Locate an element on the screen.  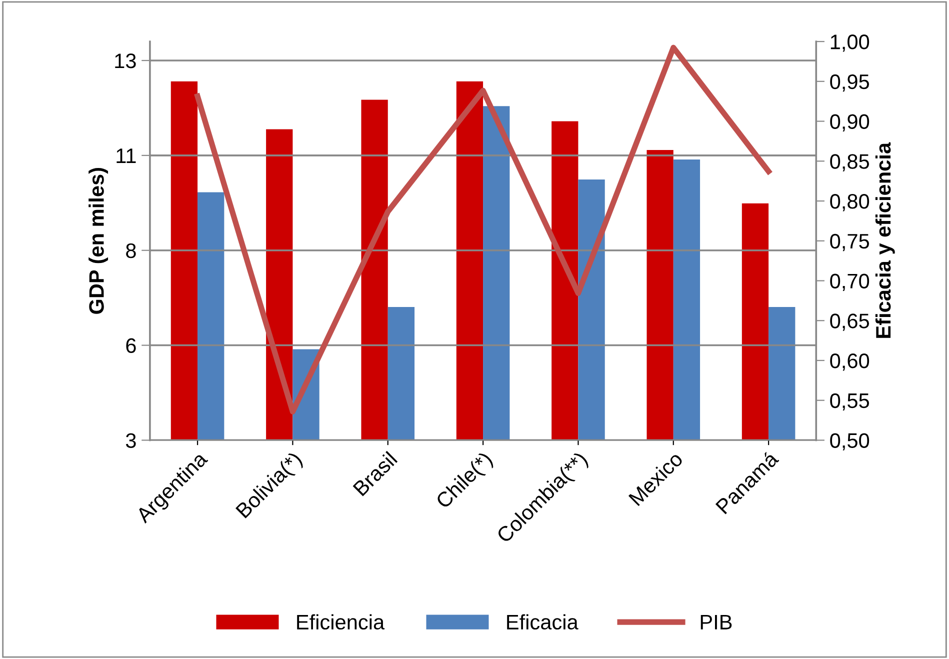
y-tick-label: 3 is located at coordinates (131, 440).